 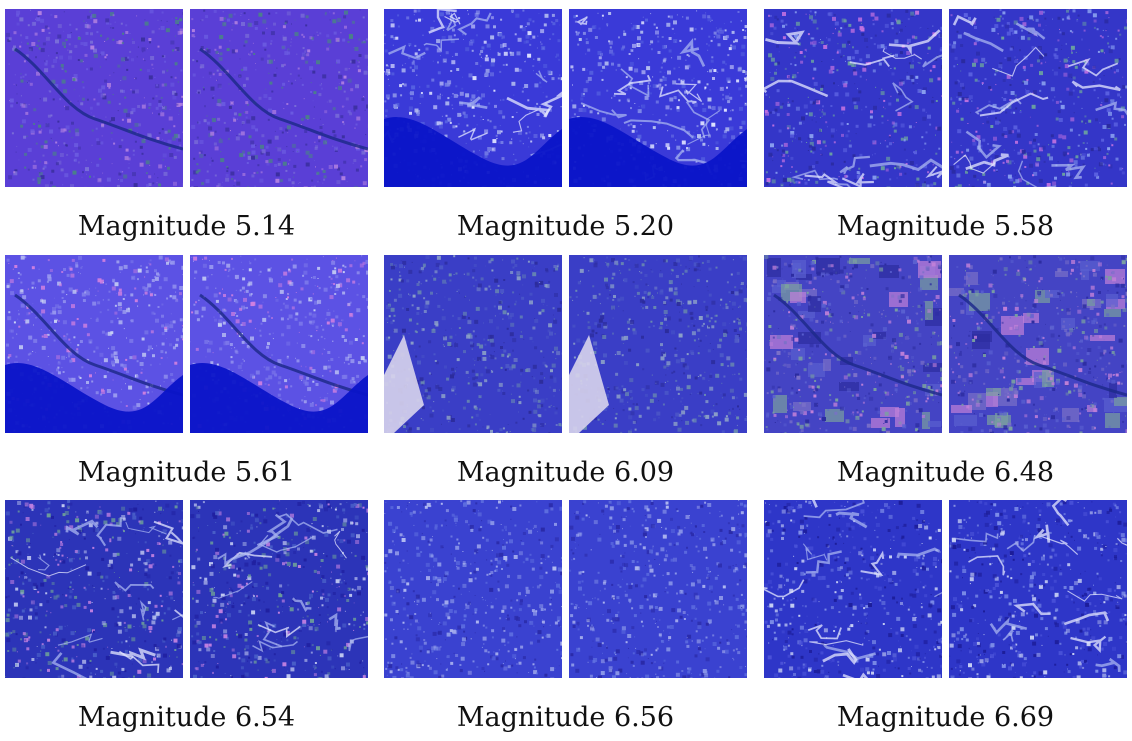 I want to click on panel-2: Magnitude 5.20, so click(x=565, y=125).